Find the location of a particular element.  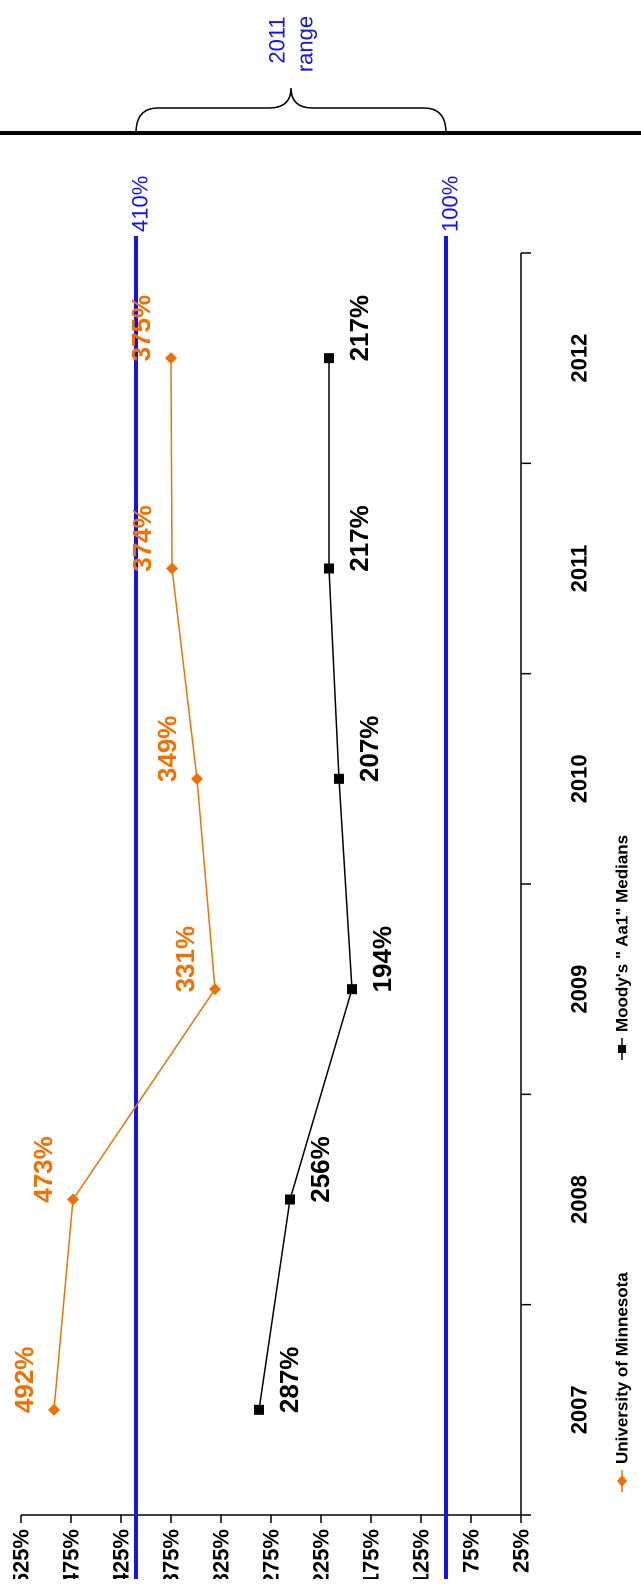

value-tick-label: 125% is located at coordinates (421, 1554).